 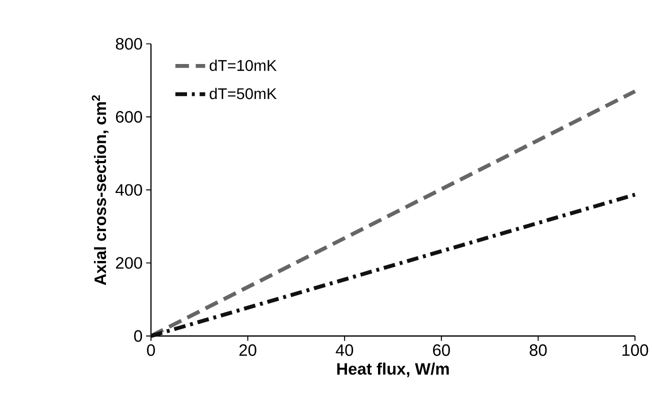 What do you see at coordinates (129, 263) in the screenshot?
I see `y-tick-label: 200` at bounding box center [129, 263].